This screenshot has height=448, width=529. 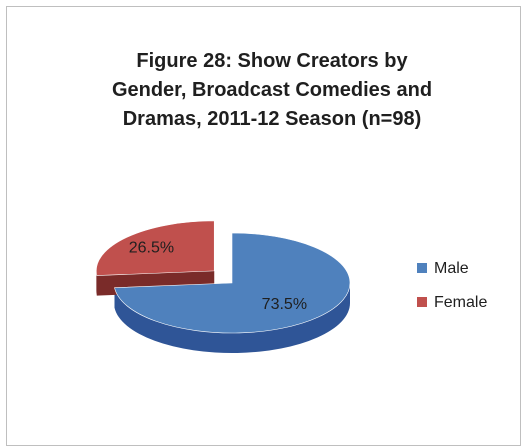 What do you see at coordinates (452, 285) in the screenshot?
I see `legend: Male Female` at bounding box center [452, 285].